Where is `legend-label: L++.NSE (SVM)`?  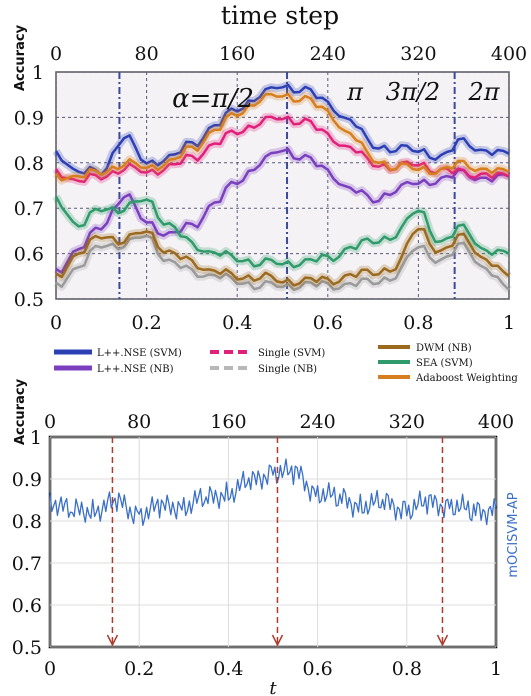
legend-label: L++.NSE (SVM) is located at coordinates (139, 353).